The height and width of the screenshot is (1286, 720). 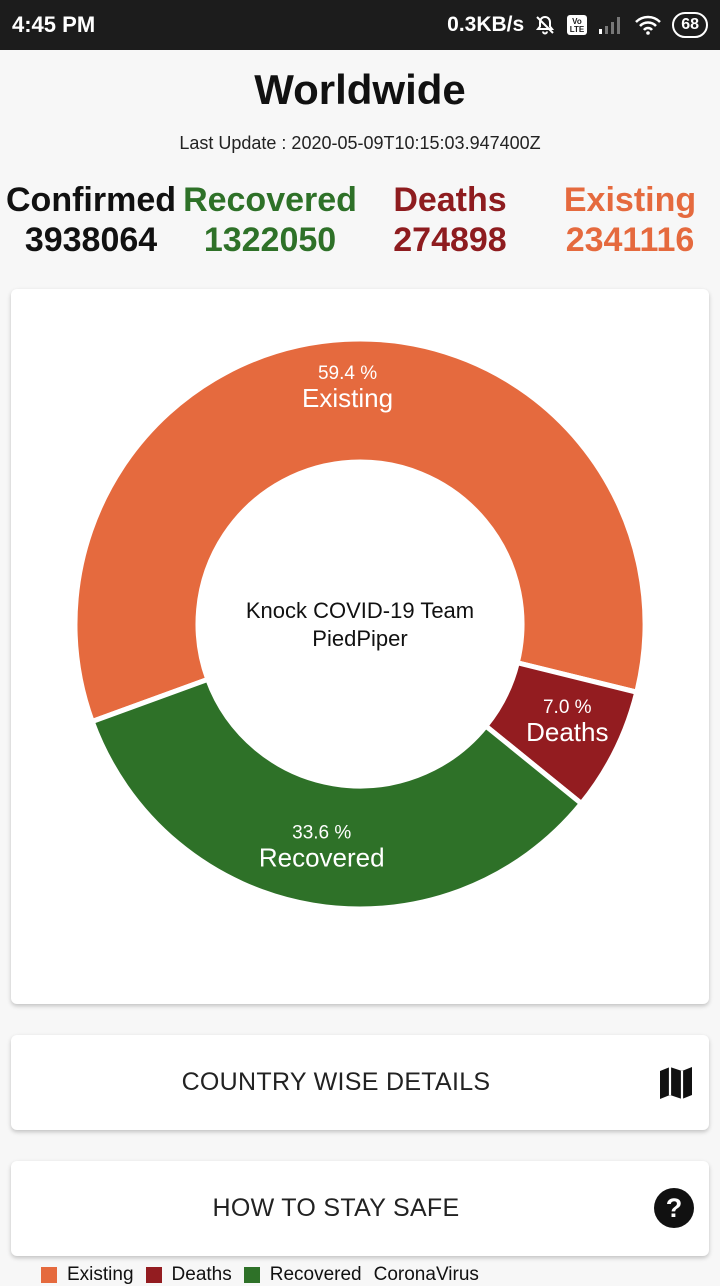 I want to click on how-to-stay-safe-button: HOW TO STAY SAFE ?, so click(x=360, y=1208).